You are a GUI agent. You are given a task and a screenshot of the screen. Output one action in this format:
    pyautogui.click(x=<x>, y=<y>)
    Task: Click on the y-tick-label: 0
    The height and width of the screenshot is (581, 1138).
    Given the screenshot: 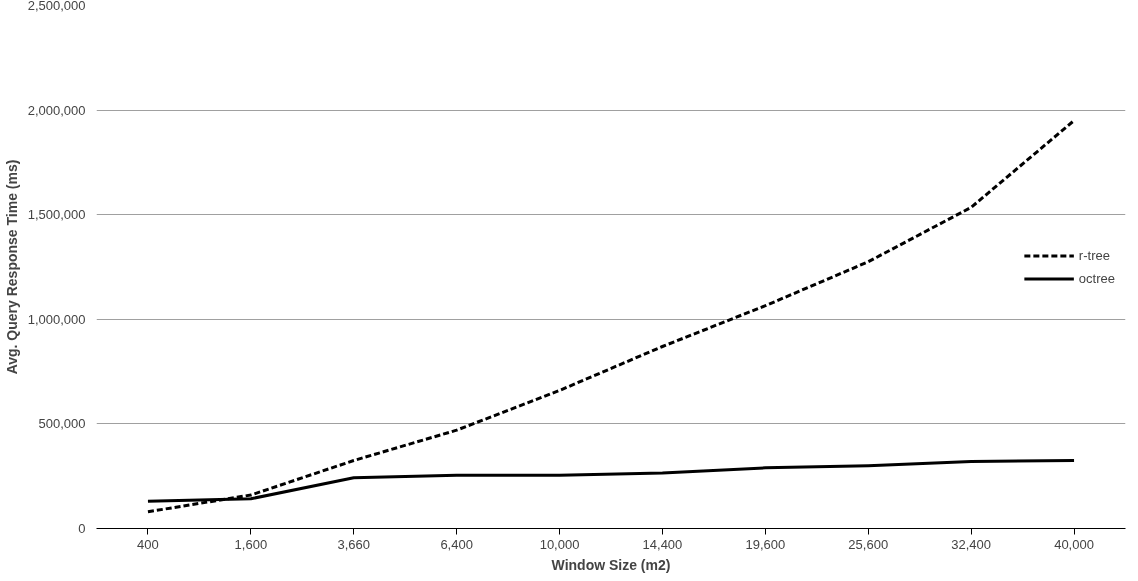 What is the action you would take?
    pyautogui.click(x=82, y=528)
    